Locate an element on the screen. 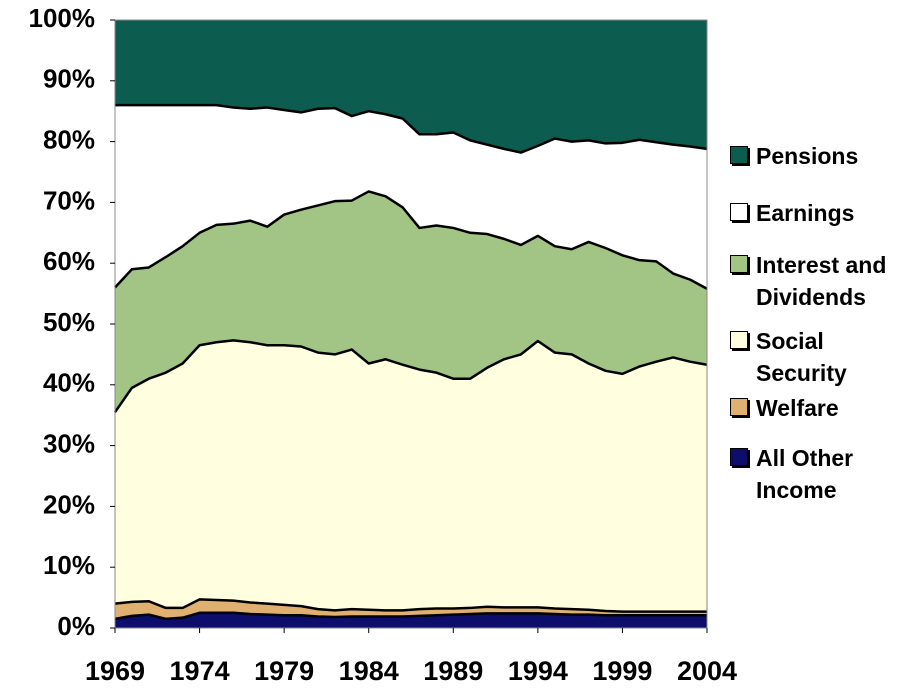 This screenshot has height=692, width=914. y-tick-label: 80% is located at coordinates (69, 139).